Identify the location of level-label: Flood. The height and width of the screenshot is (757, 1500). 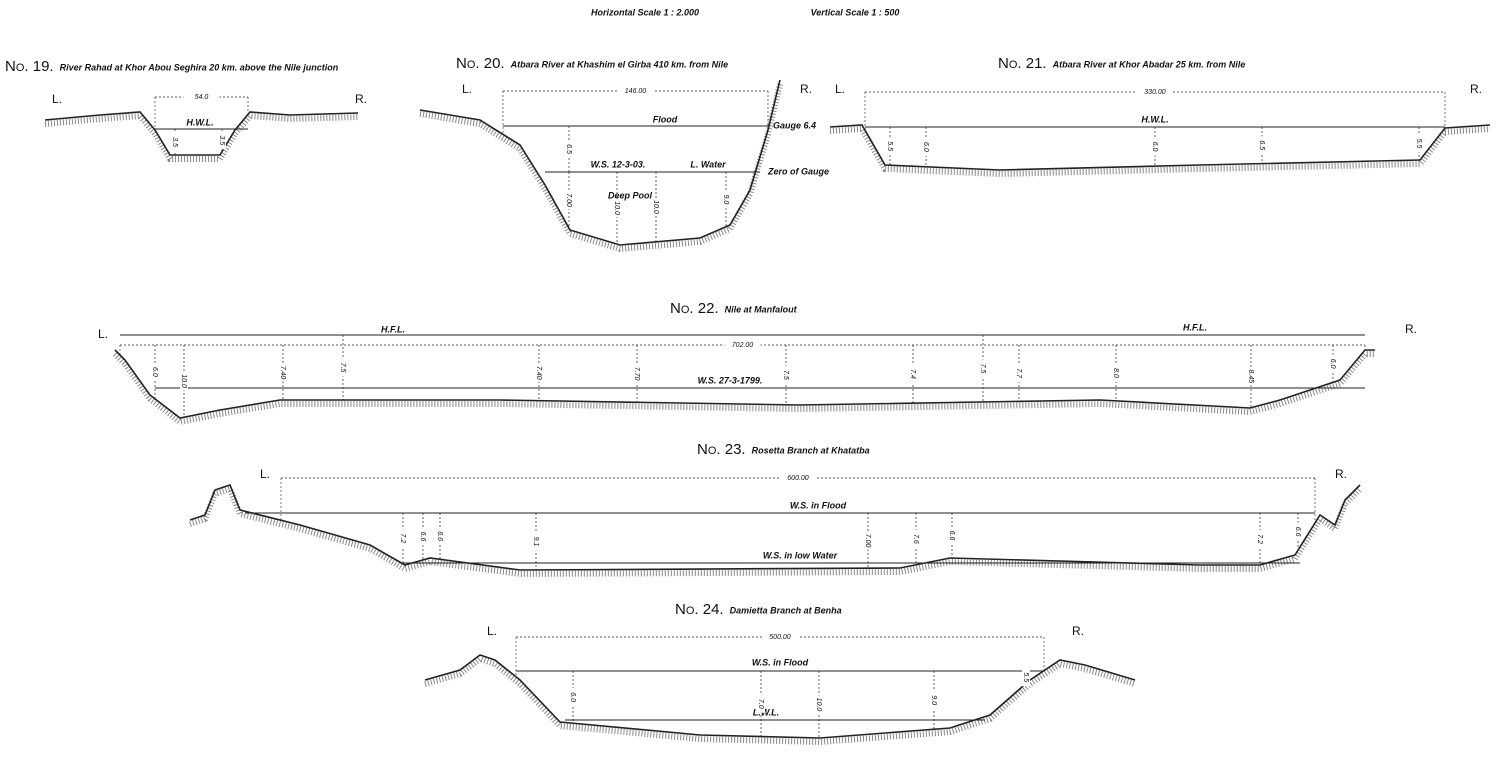
(665, 119).